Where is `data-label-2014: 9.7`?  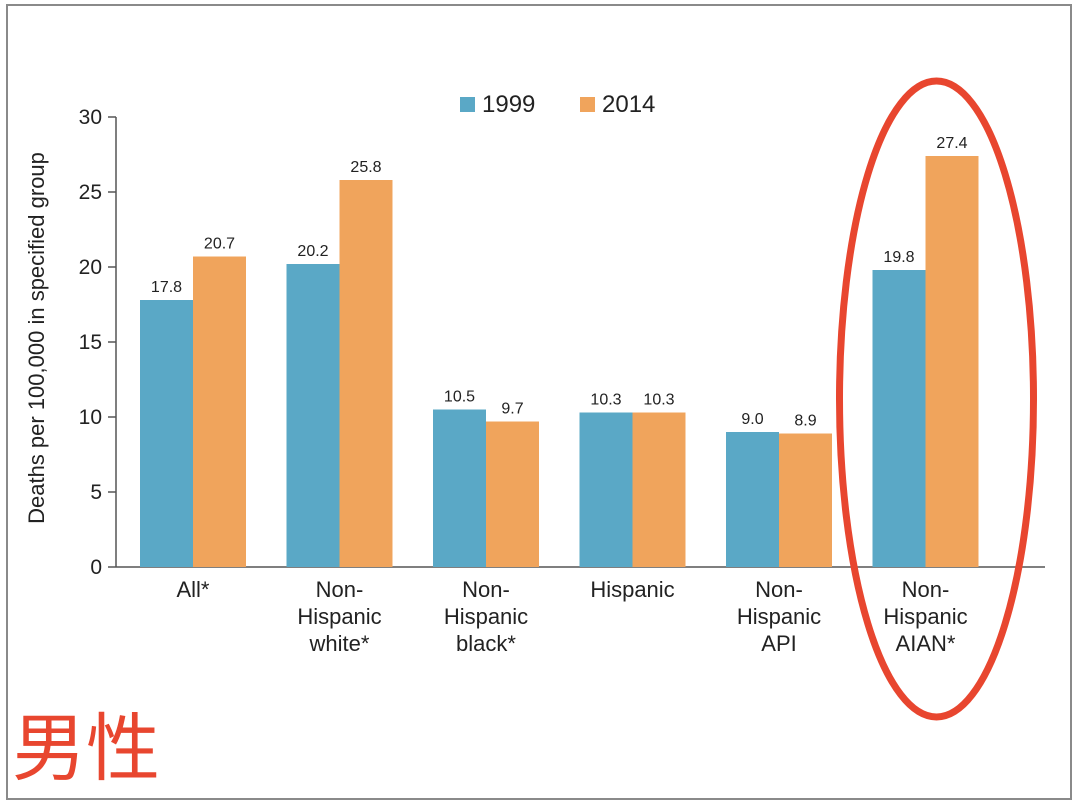 data-label-2014: 9.7 is located at coordinates (512, 409).